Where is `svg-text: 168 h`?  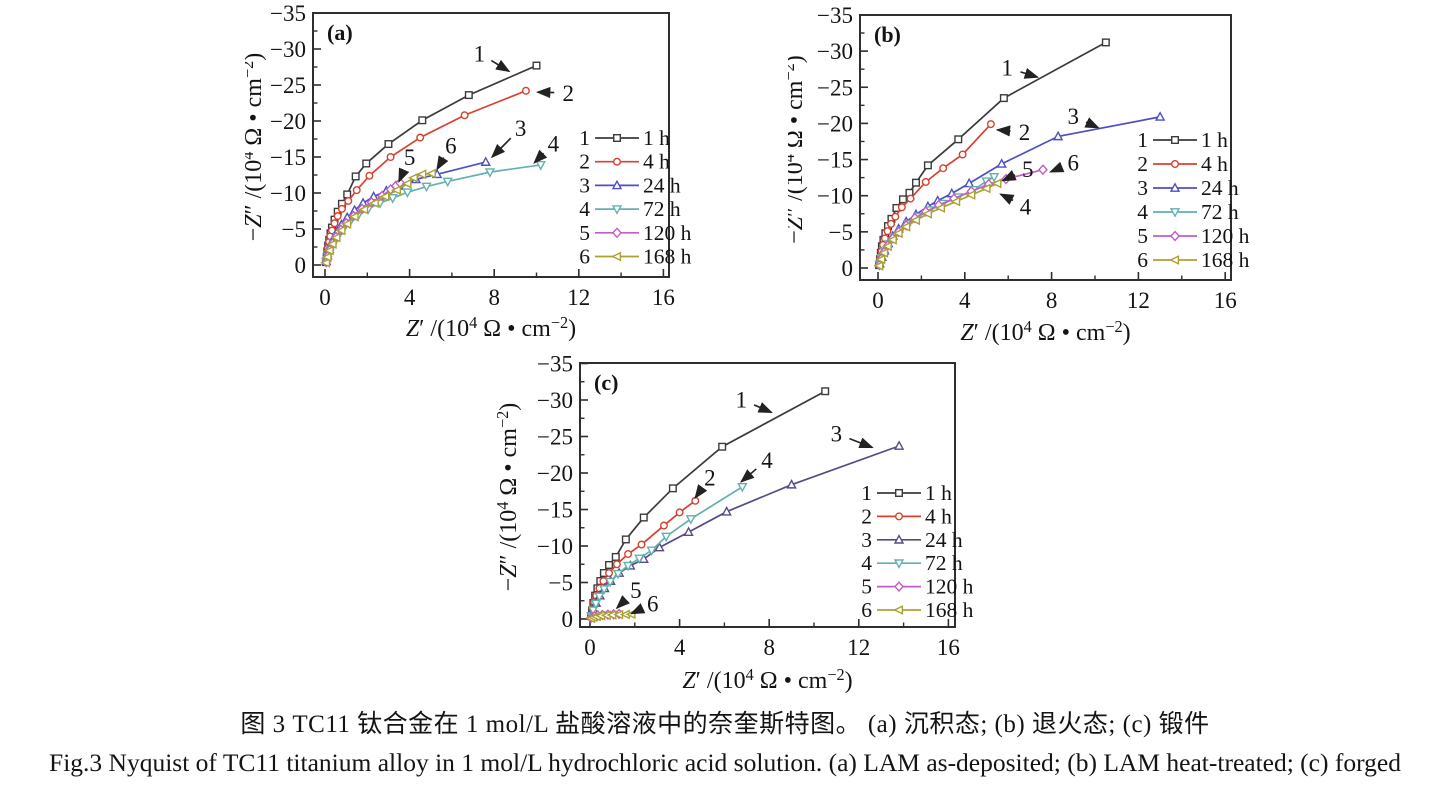 svg-text: 168 h is located at coordinates (1225, 260).